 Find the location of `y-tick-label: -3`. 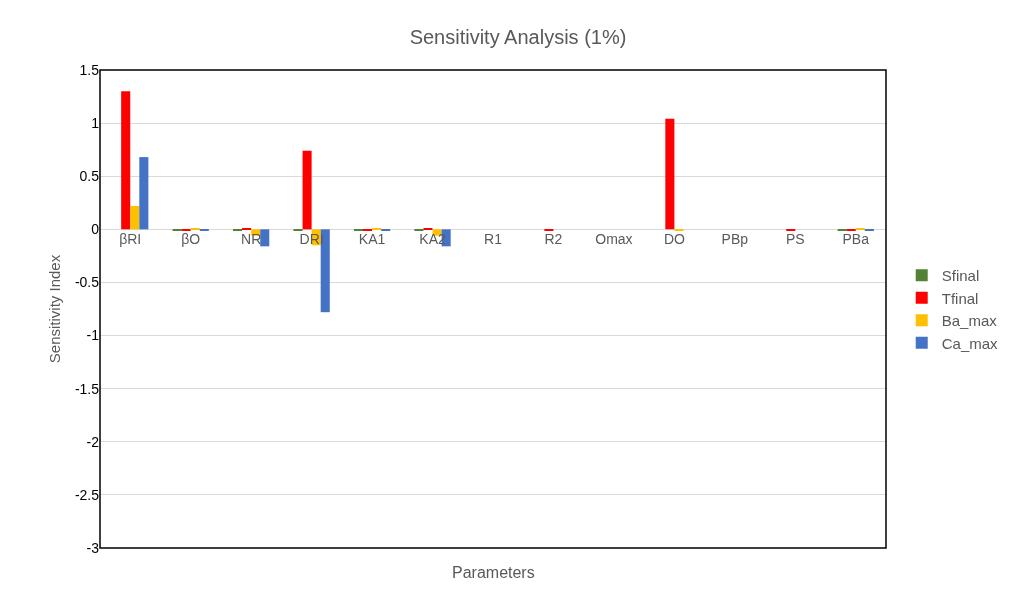

y-tick-label: -3 is located at coordinates (93, 547).